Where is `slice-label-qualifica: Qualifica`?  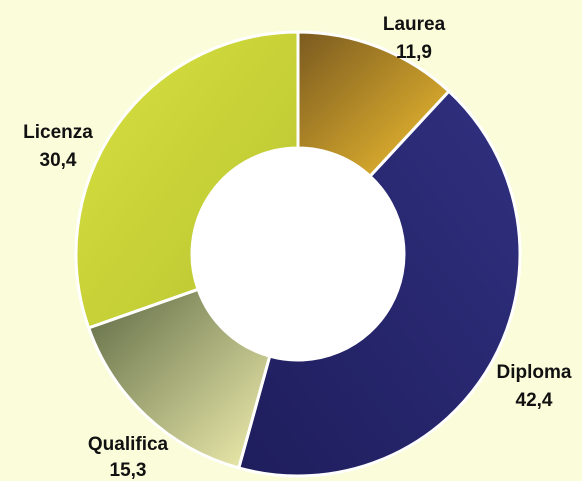 slice-label-qualifica: Qualifica is located at coordinates (128, 444).